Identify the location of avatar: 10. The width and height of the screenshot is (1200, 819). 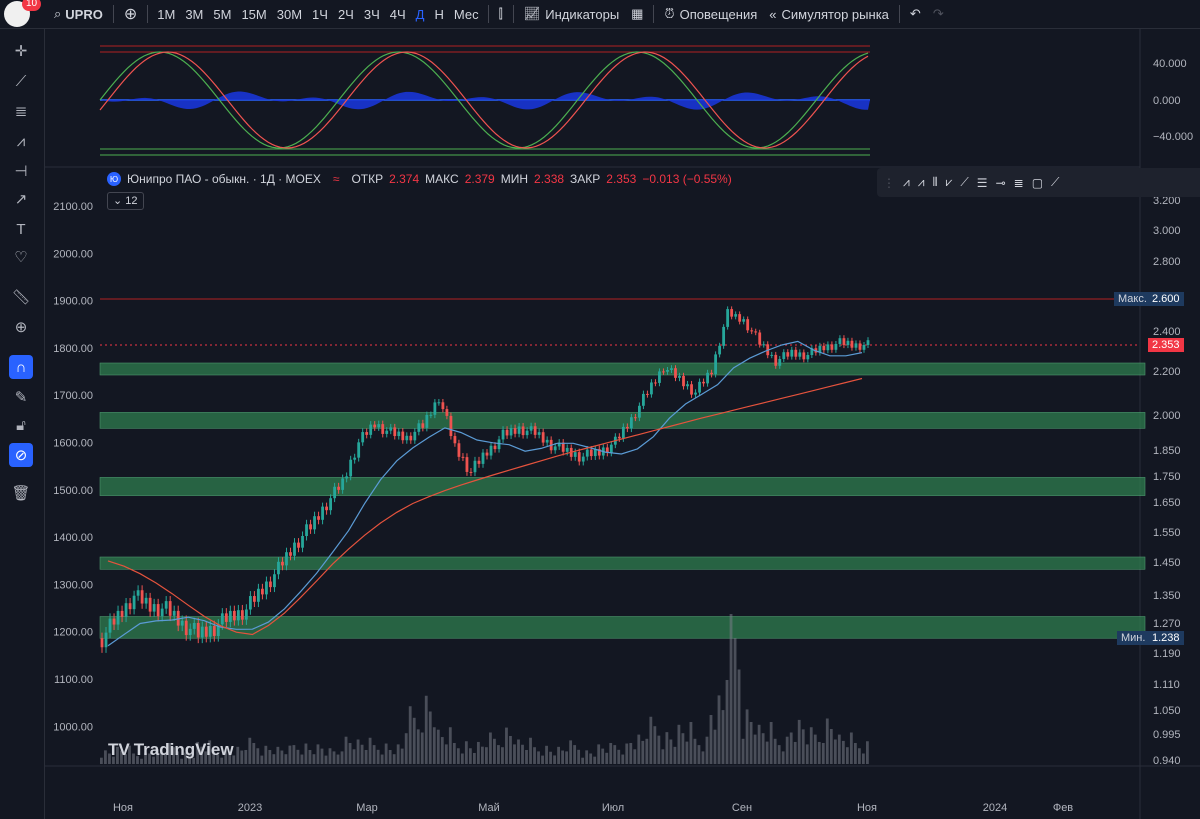
(23, 13).